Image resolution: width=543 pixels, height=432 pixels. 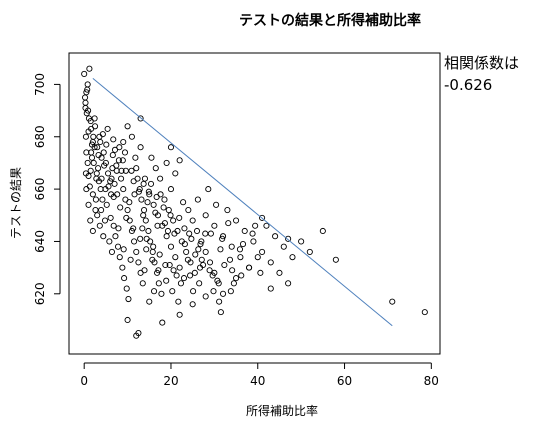 I want to click on x-tick-label: 40, so click(x=257, y=381).